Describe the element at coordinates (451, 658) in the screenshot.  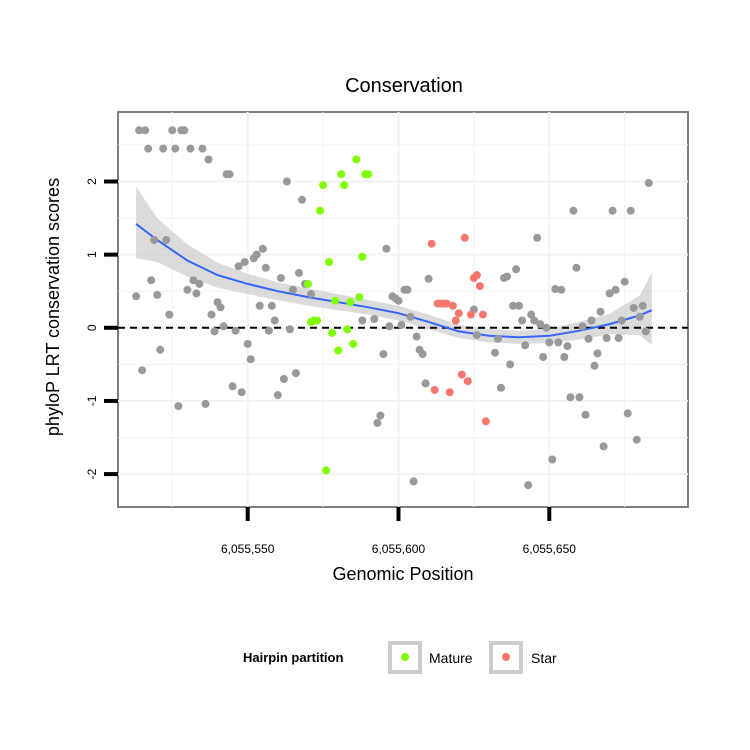
I see `legend-label-mature: Mature` at that location.